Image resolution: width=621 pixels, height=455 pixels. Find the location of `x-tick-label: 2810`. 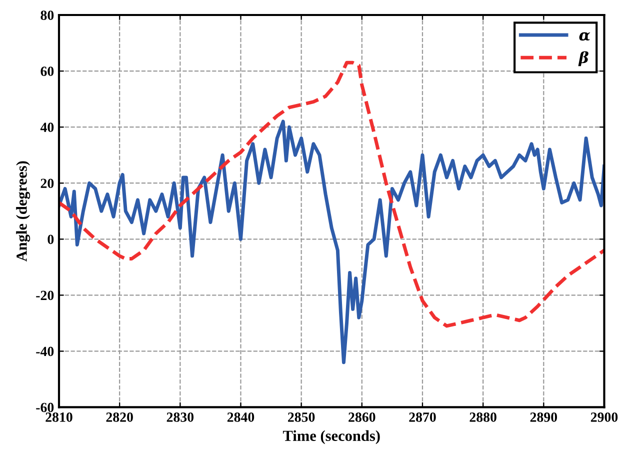

x-tick-label: 2810 is located at coordinates (59, 417).